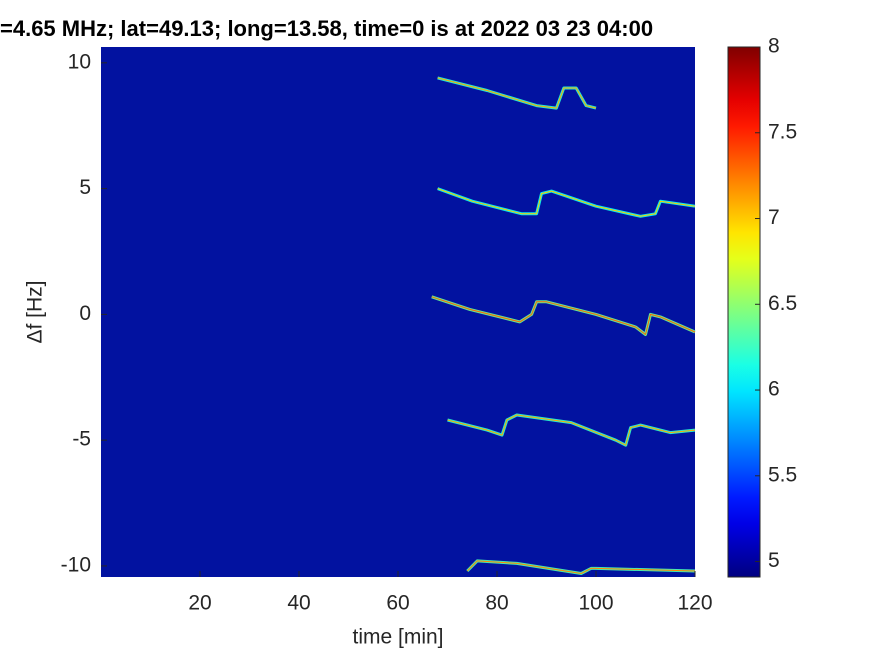  I want to click on colorbar-tick-label: 5, so click(774, 560).